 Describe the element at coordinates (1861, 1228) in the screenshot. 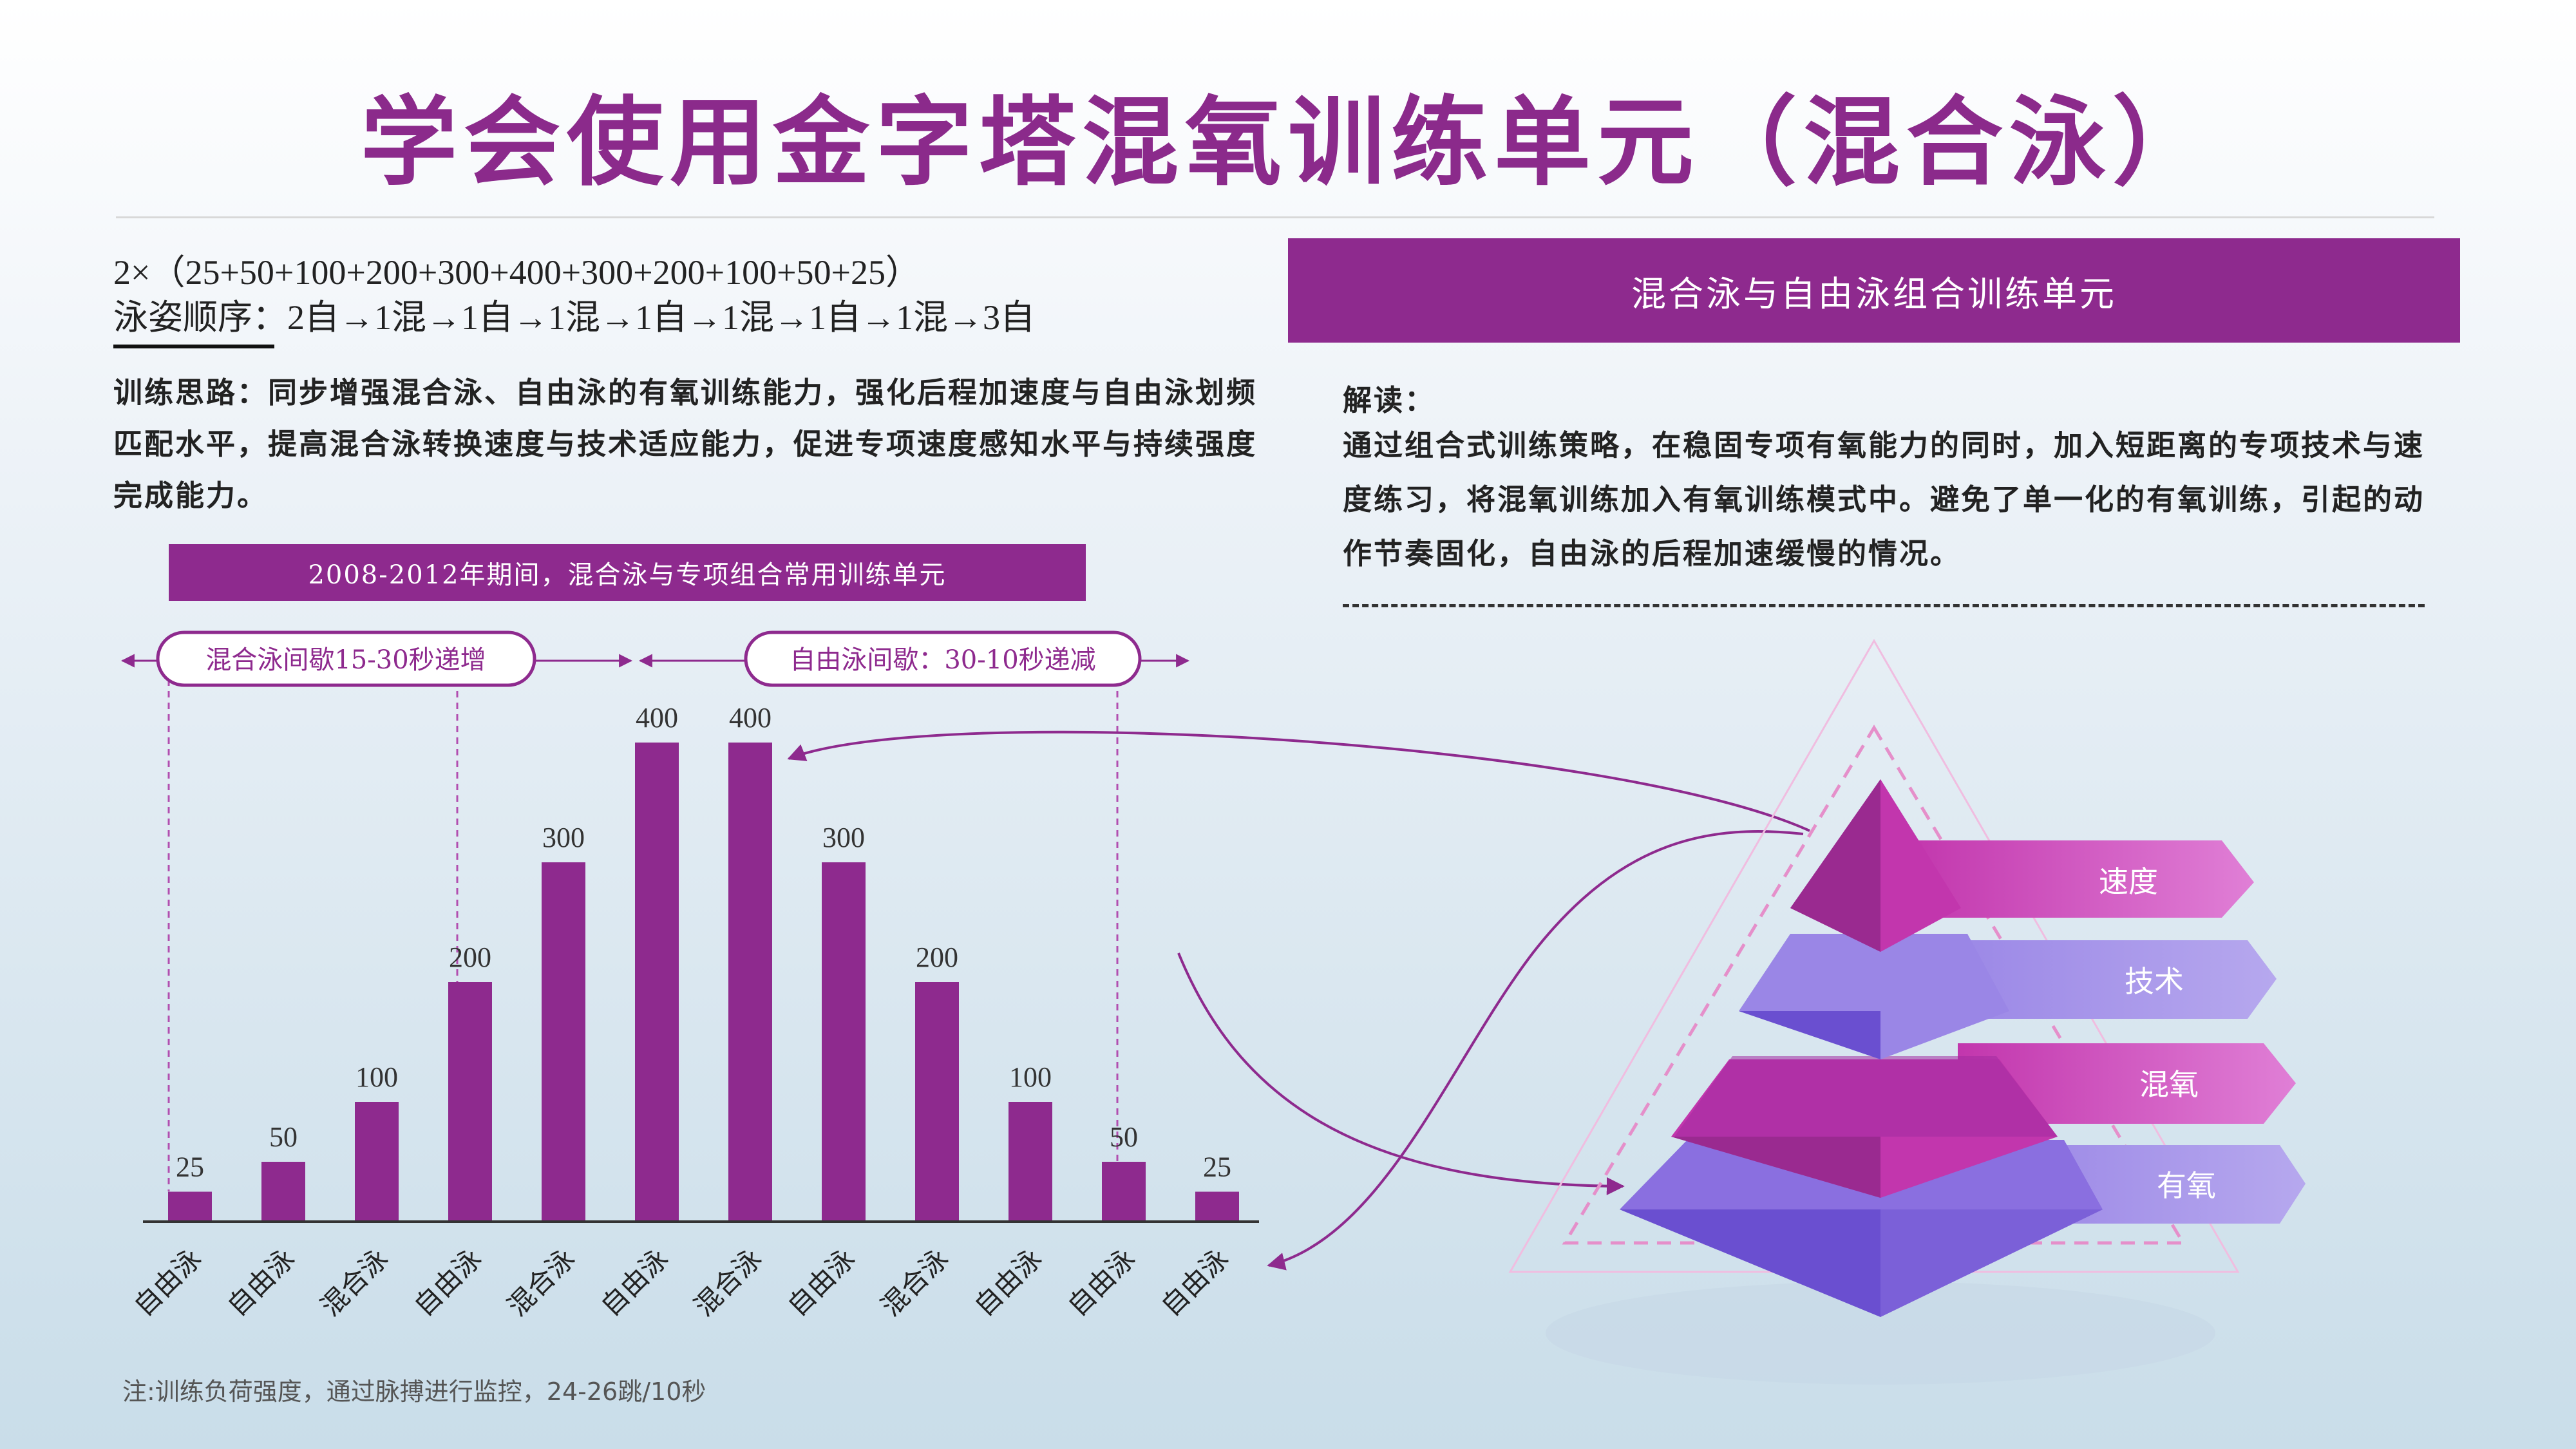

I see `pyramid-layer-aerobic` at that location.